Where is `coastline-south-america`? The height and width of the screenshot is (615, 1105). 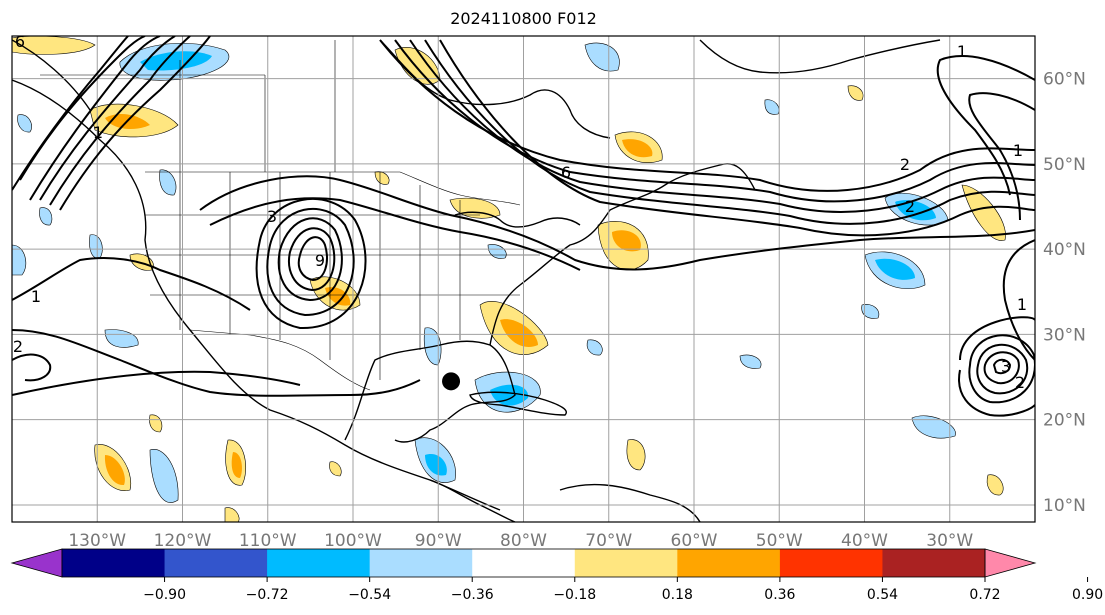 coastline-south-america is located at coordinates (630, 502).